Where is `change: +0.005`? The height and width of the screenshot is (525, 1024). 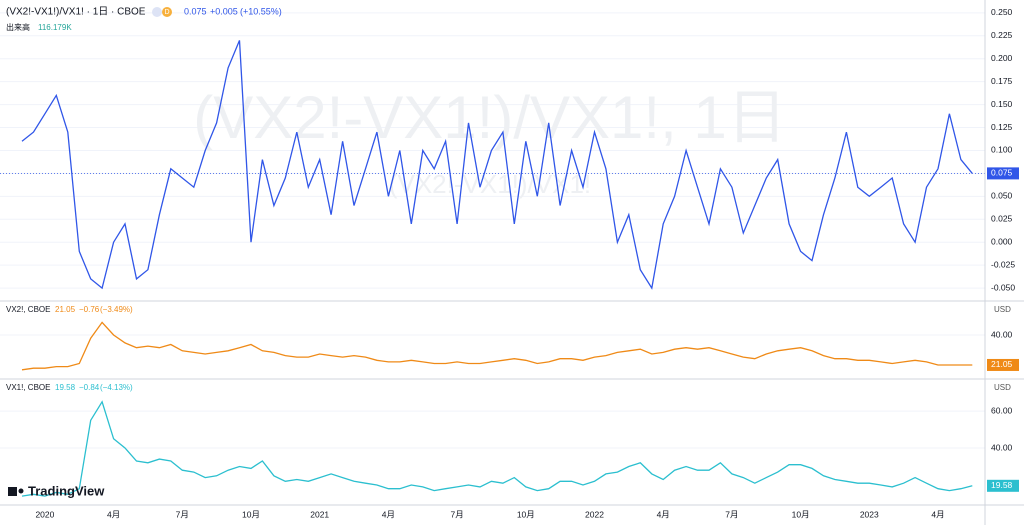
change: +0.005 is located at coordinates (224, 11).